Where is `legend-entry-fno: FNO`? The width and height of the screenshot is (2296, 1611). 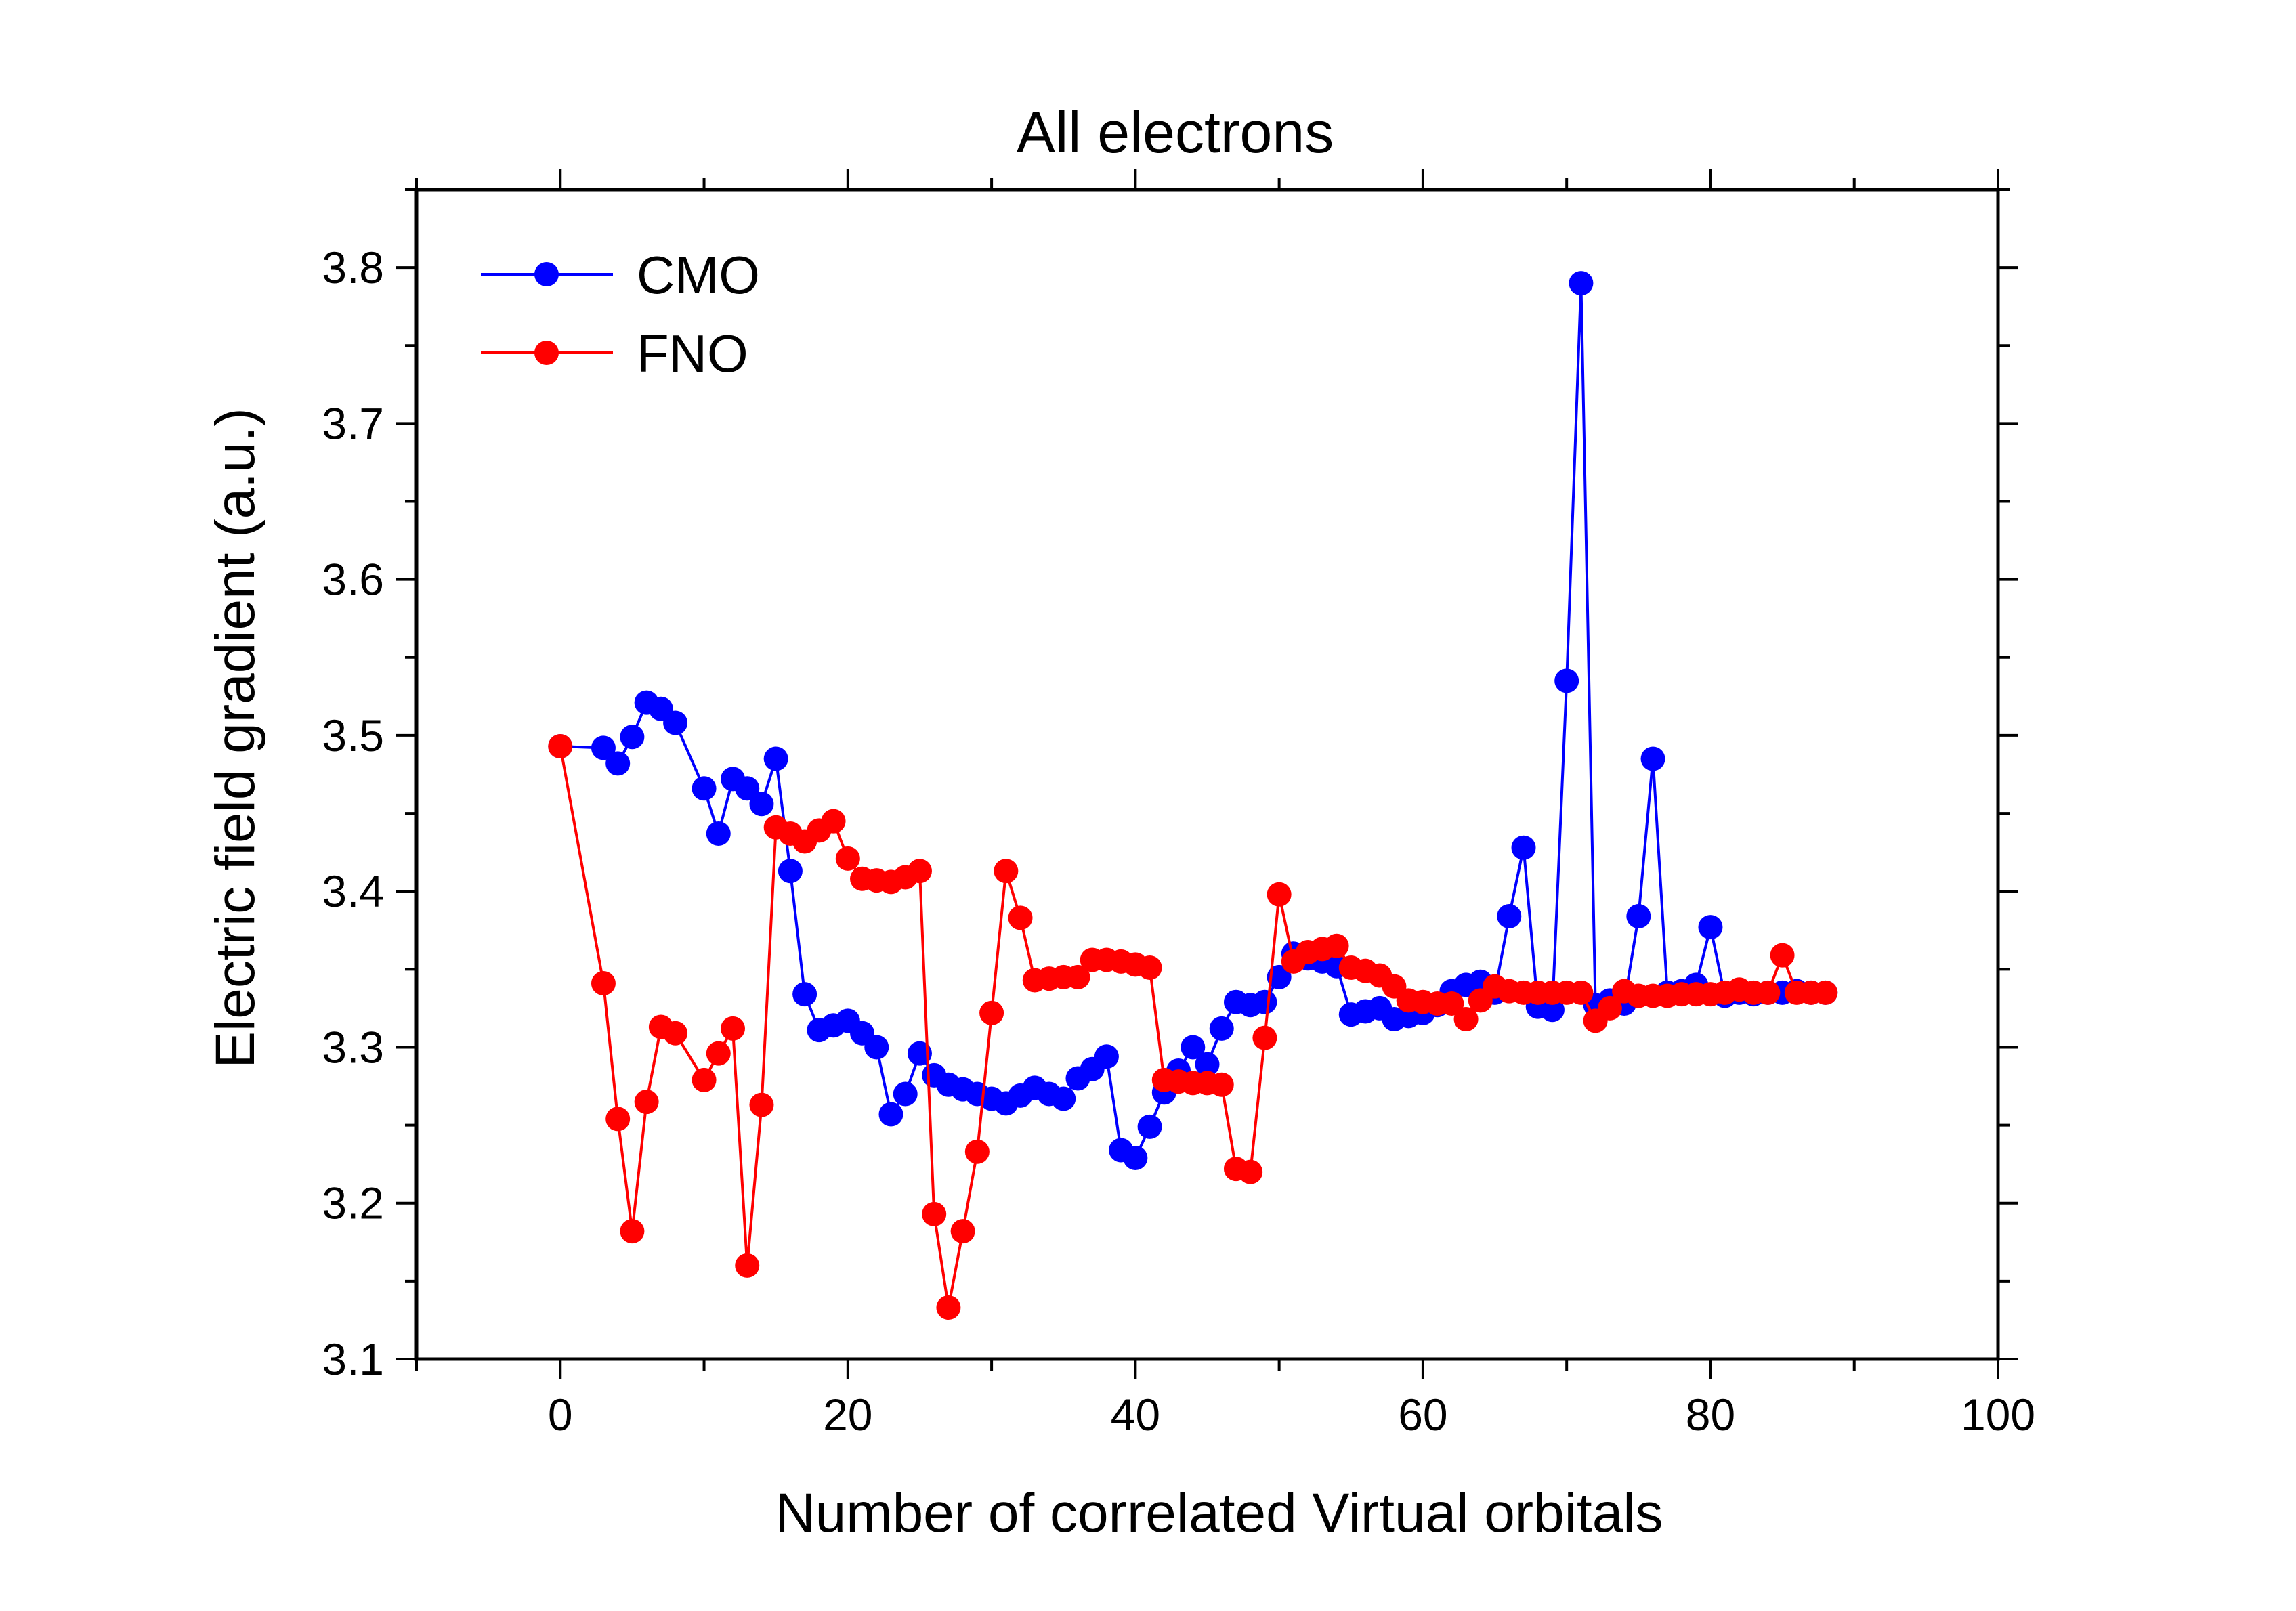
legend-entry-fno: FNO is located at coordinates (614, 353).